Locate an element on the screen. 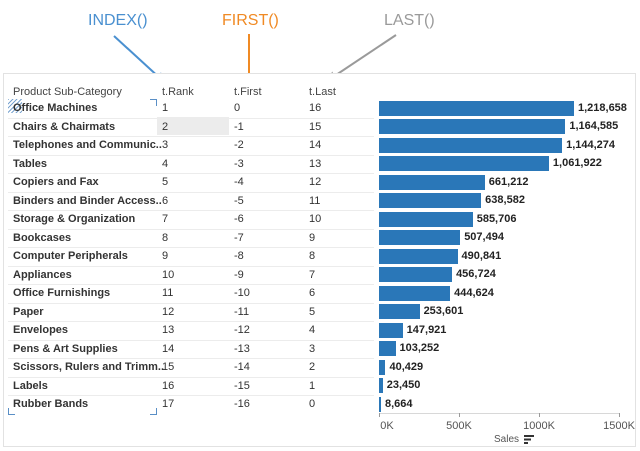 The width and height of the screenshot is (640, 451). last-value: 8 is located at coordinates (312, 256).